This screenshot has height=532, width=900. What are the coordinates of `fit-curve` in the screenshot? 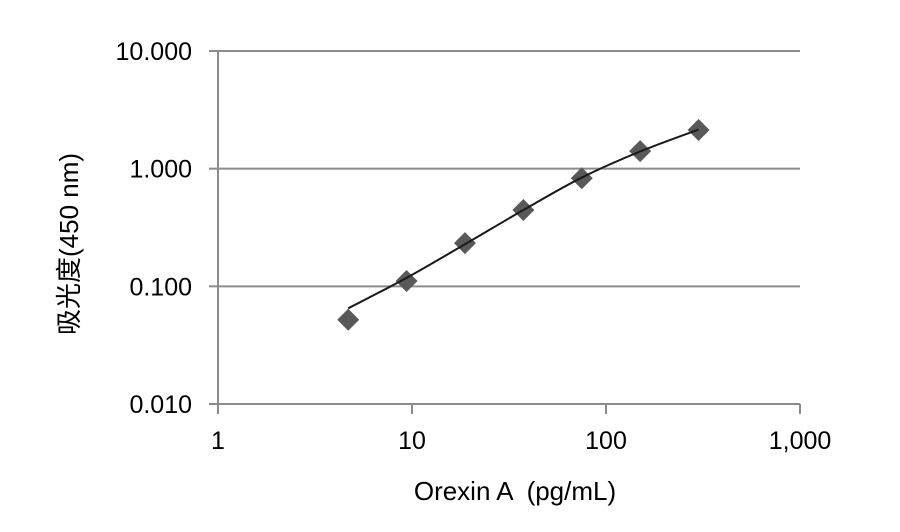 It's located at (523, 219).